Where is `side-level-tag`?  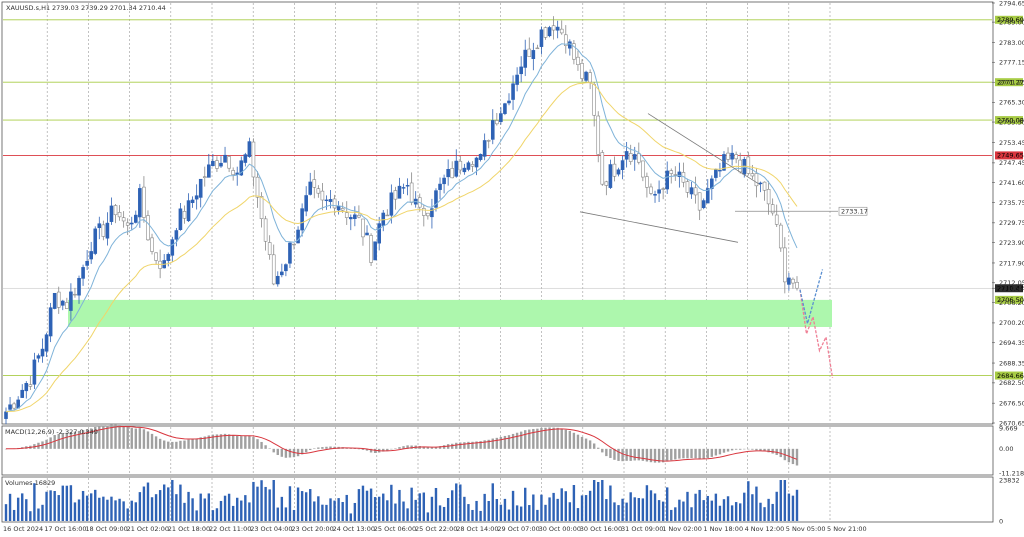
side-level-tag is located at coordinates (853, 211).